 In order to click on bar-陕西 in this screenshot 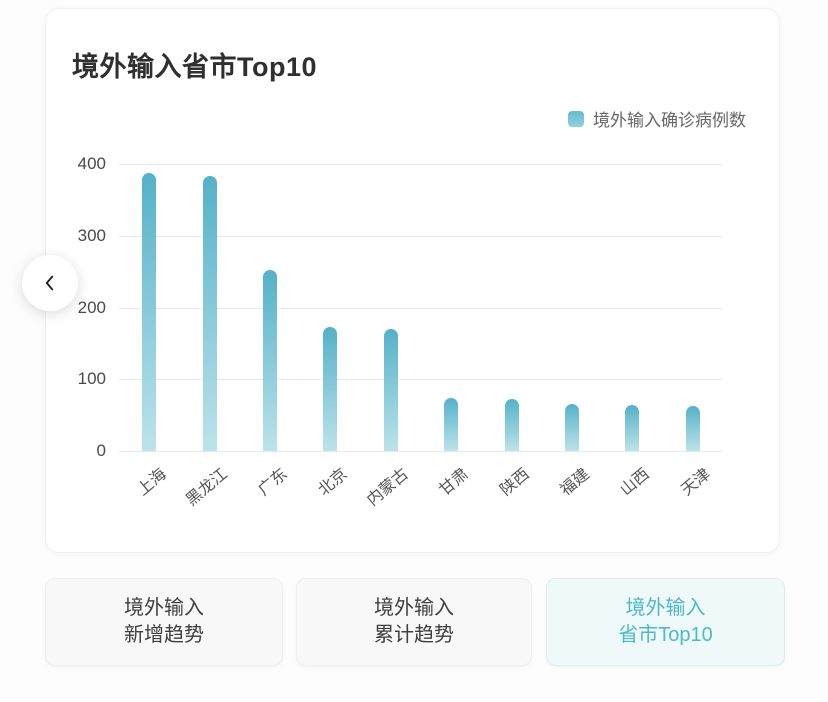, I will do `click(511, 425)`.